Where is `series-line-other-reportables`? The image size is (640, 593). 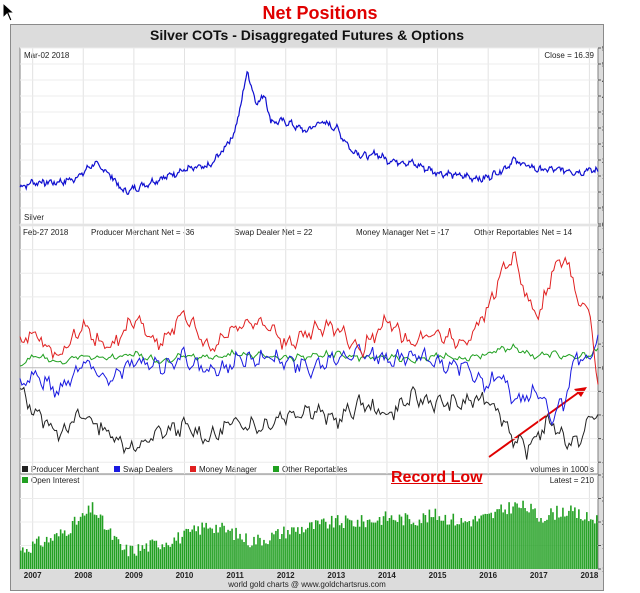 series-line-other-reportables is located at coordinates (309, 355).